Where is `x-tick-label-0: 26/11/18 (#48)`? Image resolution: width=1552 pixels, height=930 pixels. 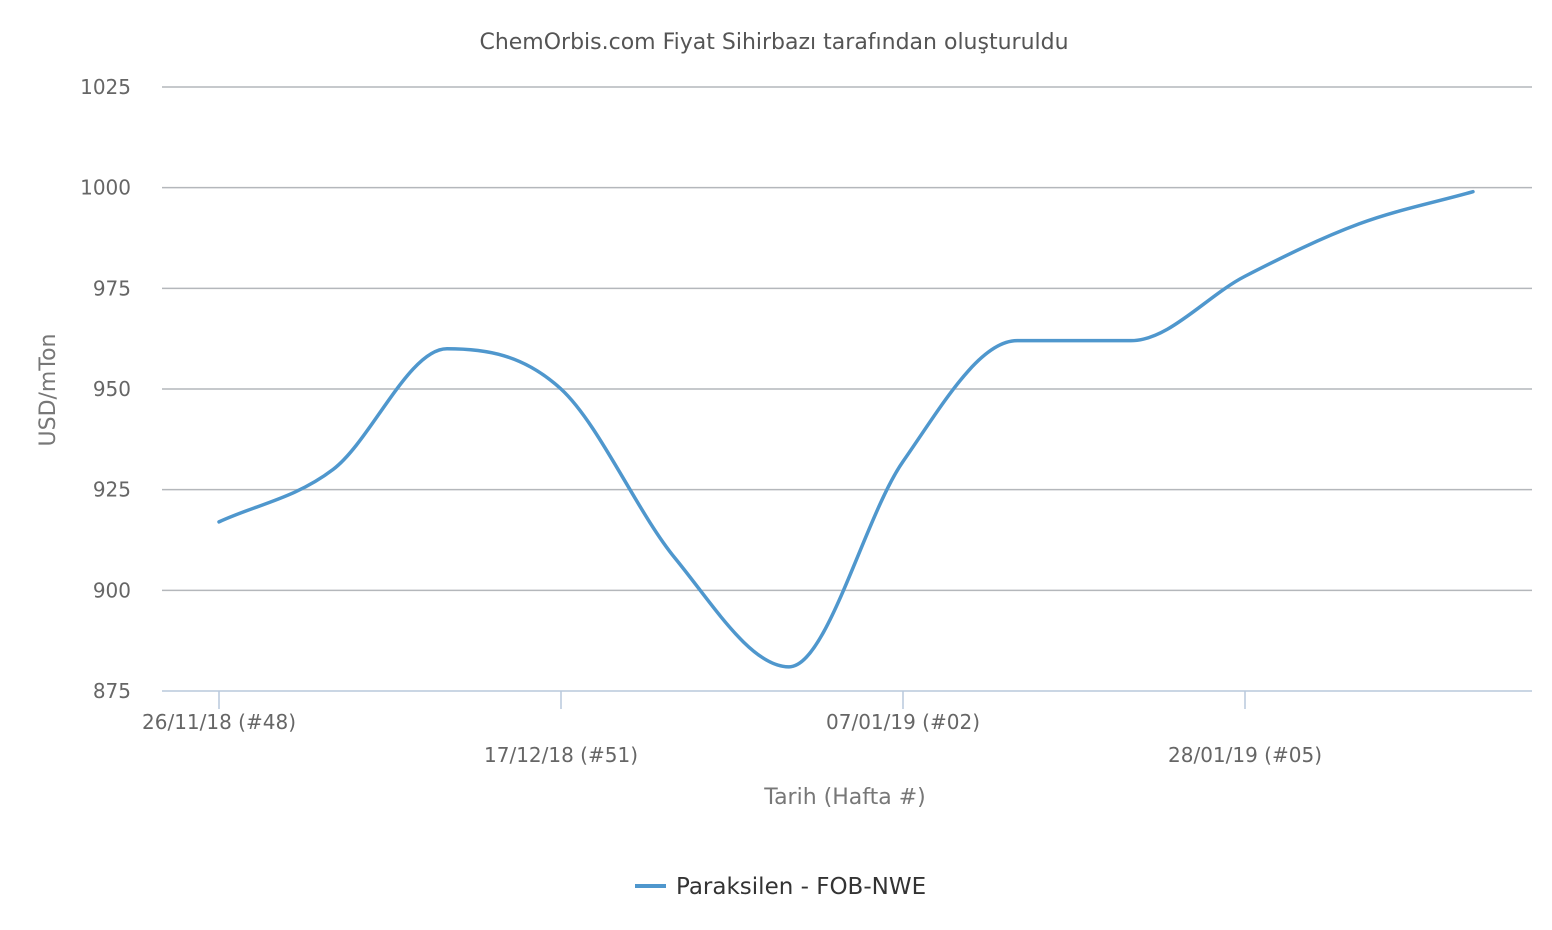 x-tick-label-0: 26/11/18 (#48) is located at coordinates (219, 722).